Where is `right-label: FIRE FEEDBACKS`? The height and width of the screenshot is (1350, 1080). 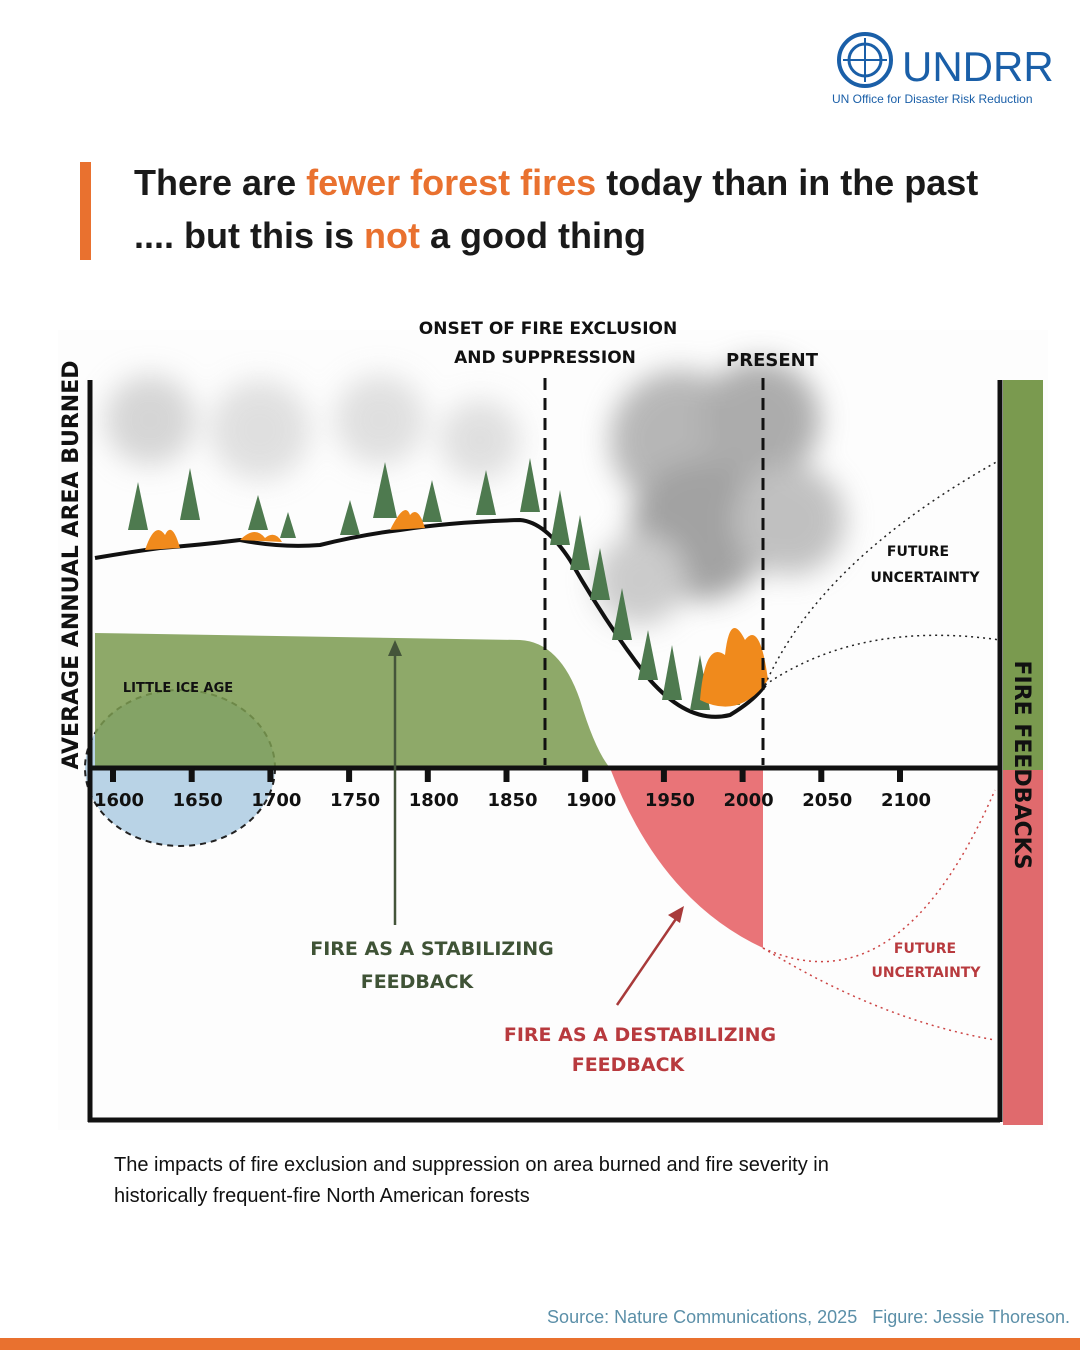 right-label: FIRE FEEDBACKS is located at coordinates (1021, 764).